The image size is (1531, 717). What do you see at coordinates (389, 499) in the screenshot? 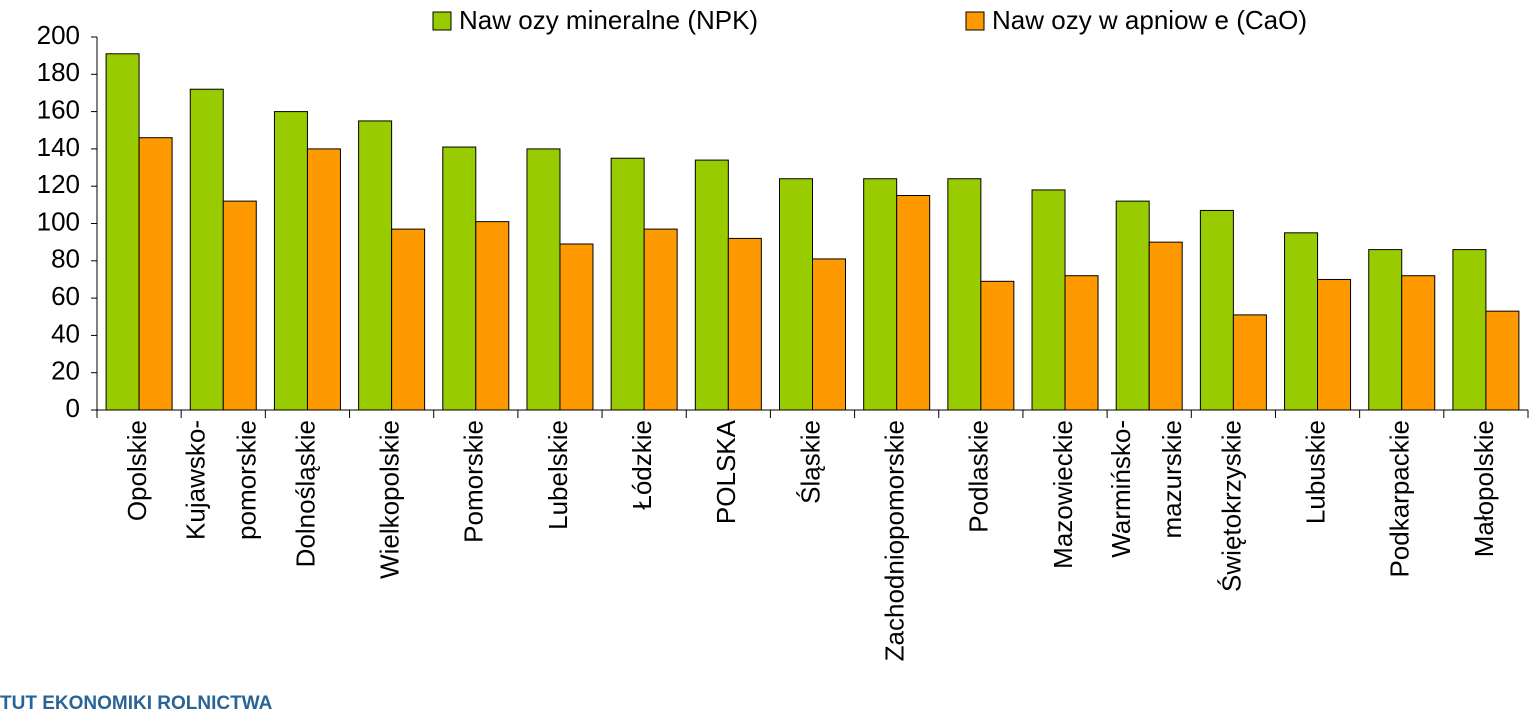
I see `x-tick-label: Wielkopolskie` at bounding box center [389, 499].